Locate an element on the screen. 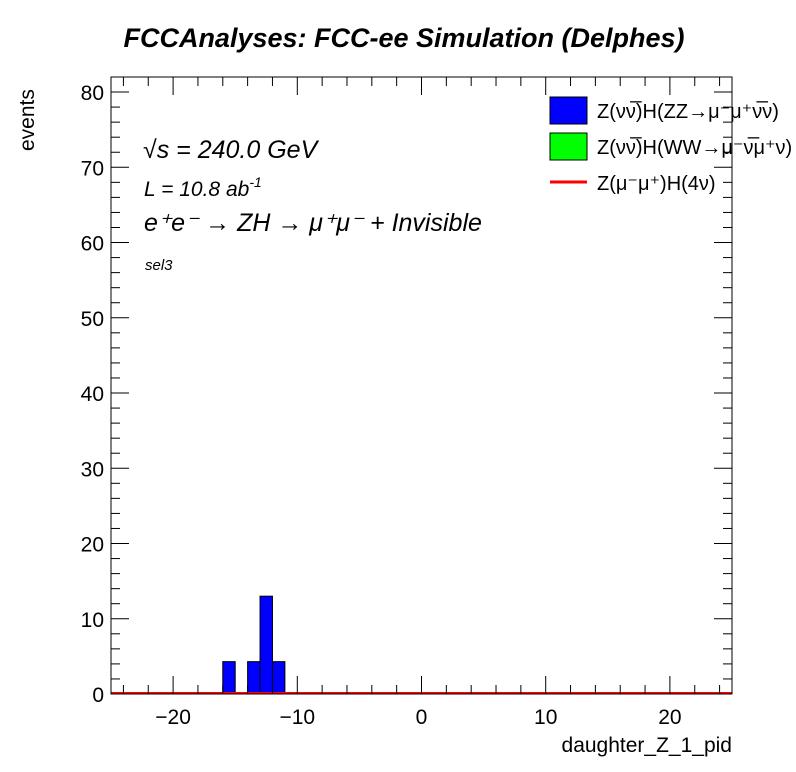  selection-annotation: sel3 is located at coordinates (159, 265).